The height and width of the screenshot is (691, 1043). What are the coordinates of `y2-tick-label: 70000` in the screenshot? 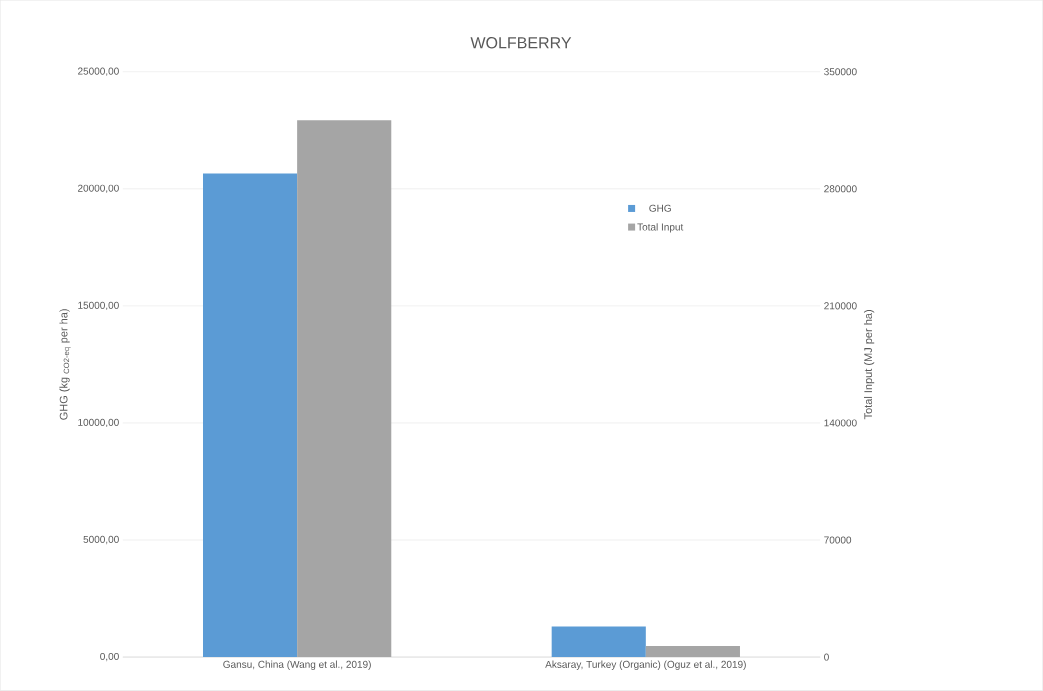 It's located at (838, 540).